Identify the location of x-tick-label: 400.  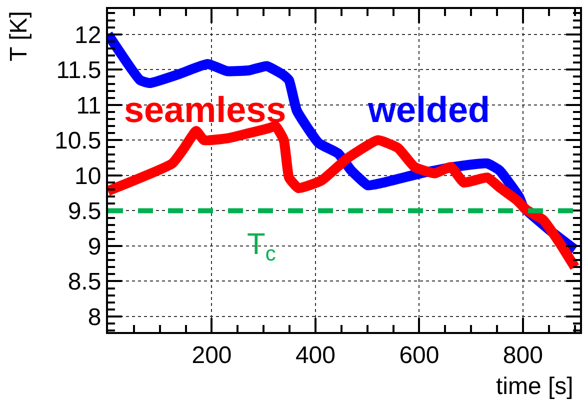
(315, 355).